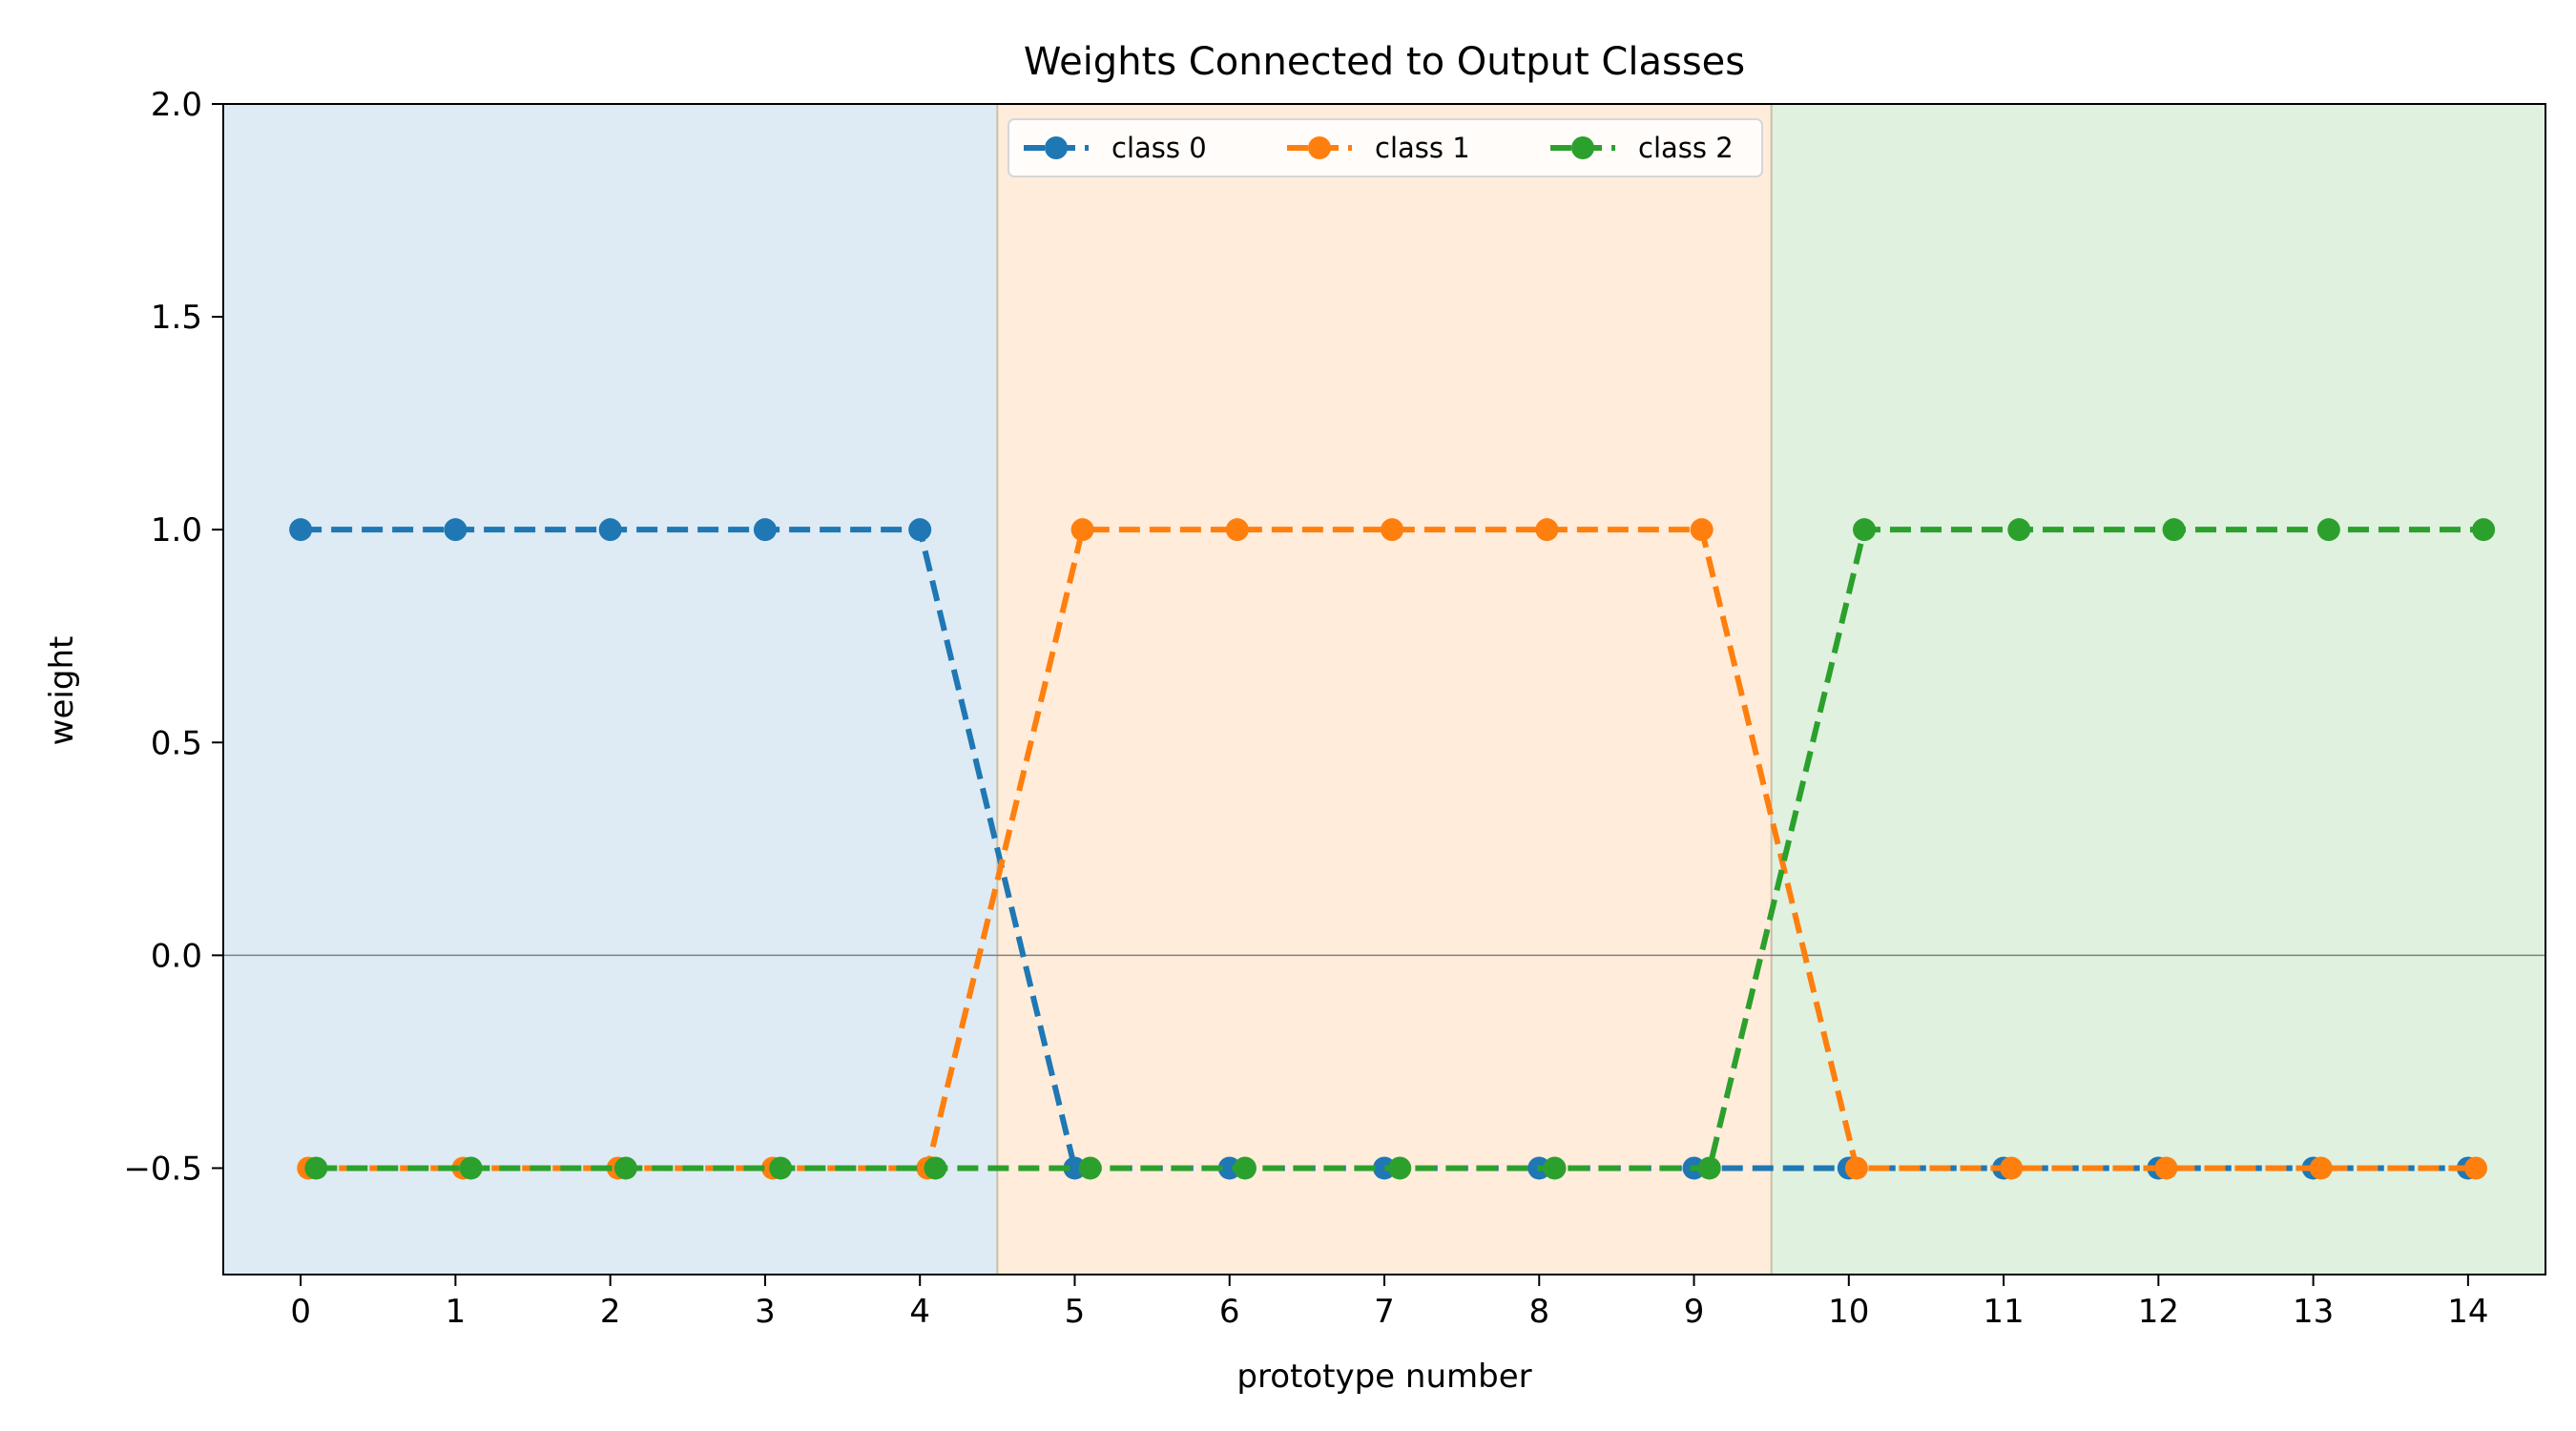  What do you see at coordinates (162, 1169) in the screenshot?
I see `y-tick-label-0: −0.5` at bounding box center [162, 1169].